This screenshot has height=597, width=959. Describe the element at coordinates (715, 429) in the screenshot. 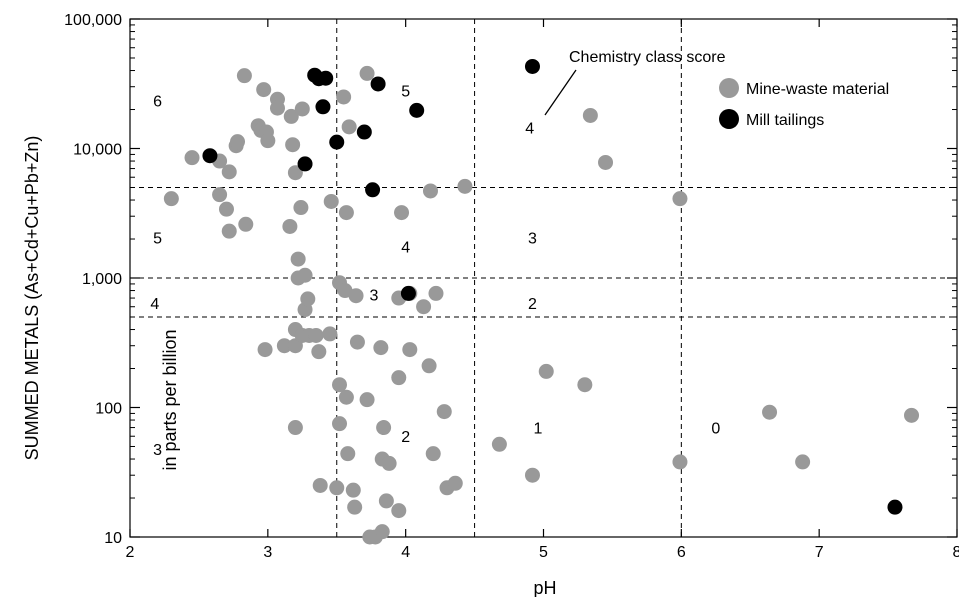

I see `zone-score-label: 0` at that location.